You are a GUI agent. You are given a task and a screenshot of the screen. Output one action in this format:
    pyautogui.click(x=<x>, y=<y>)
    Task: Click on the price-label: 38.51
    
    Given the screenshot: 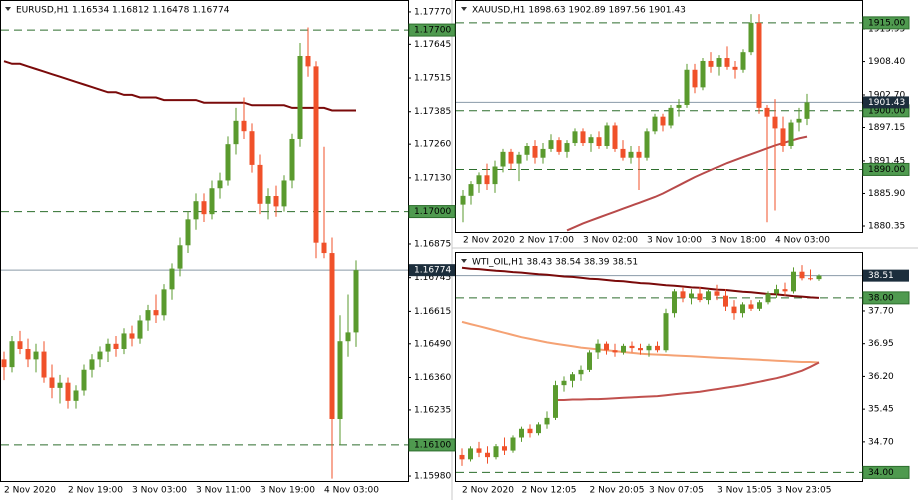 What is the action you would take?
    pyautogui.click(x=881, y=276)
    